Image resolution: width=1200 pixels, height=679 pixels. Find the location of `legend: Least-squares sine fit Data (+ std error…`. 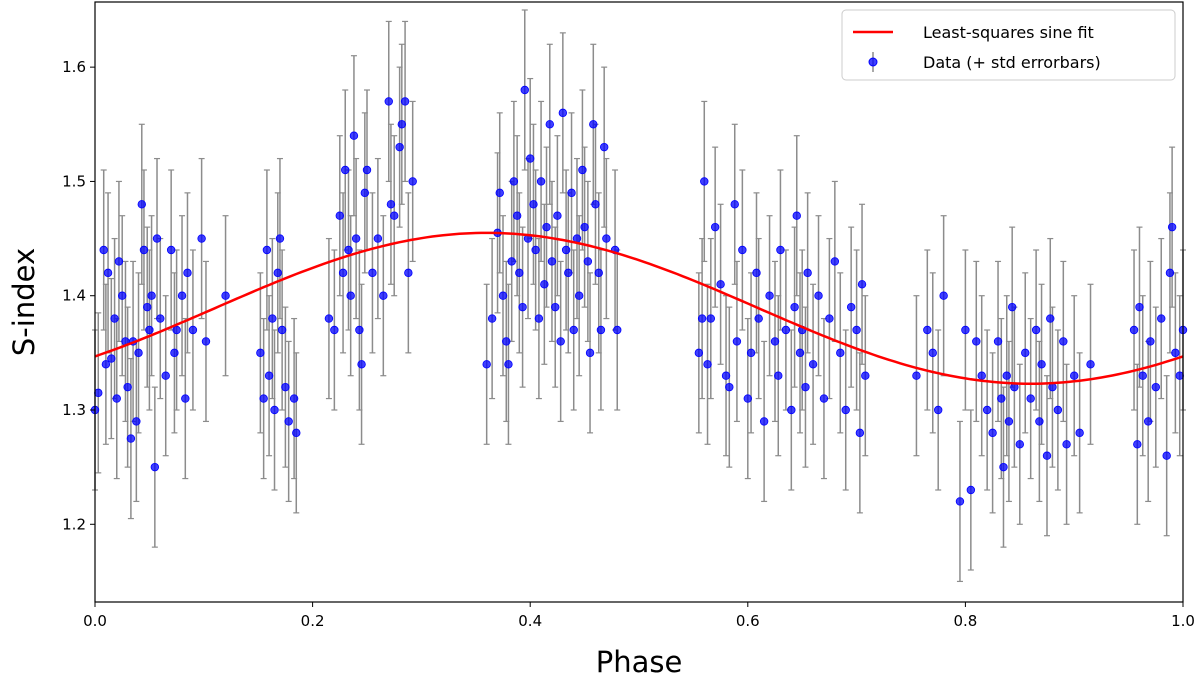

legend: Least-squares sine fit Data (+ std error… is located at coordinates (1008, 45).